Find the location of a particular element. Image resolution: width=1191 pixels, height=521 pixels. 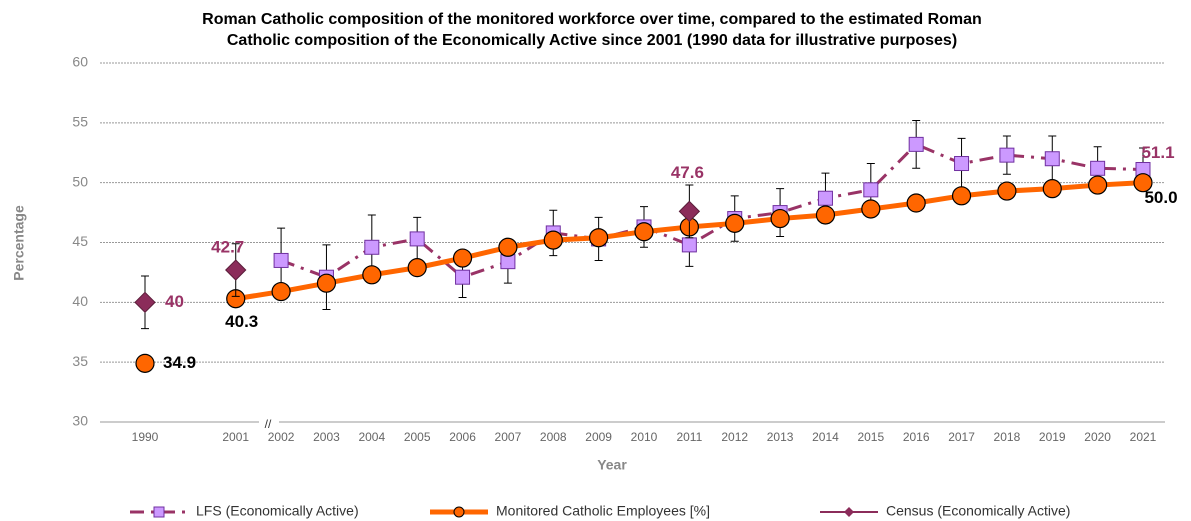

y-tick-label: 55 is located at coordinates (80, 122).